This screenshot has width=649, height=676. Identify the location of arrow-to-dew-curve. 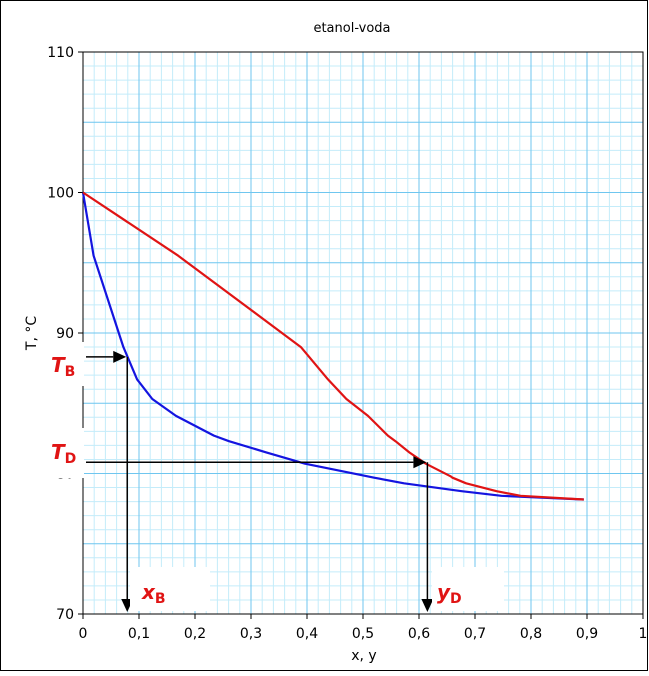
(256, 462).